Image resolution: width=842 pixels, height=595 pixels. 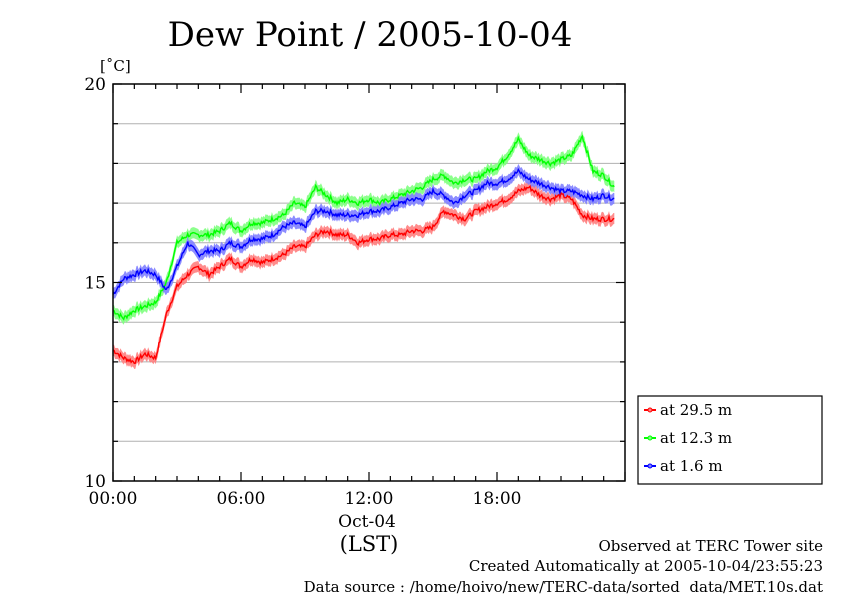 I want to click on legend: at 29.5 m at 12.3 m at 1.6 m, so click(x=730, y=440).